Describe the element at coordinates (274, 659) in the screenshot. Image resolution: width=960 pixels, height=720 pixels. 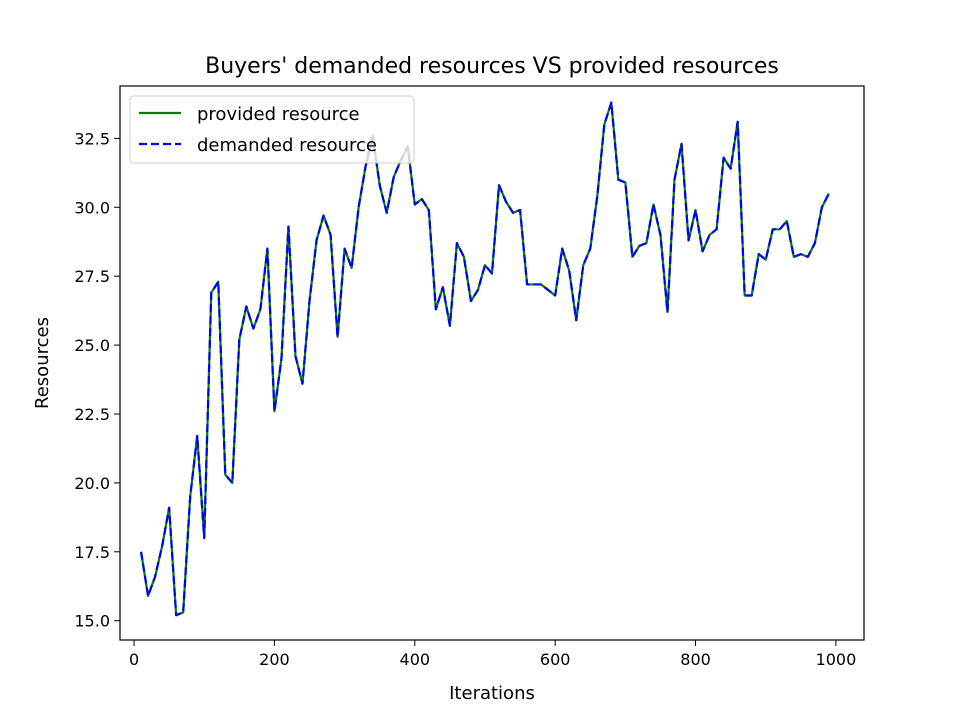
I see `x-tick-label: 200` at that location.